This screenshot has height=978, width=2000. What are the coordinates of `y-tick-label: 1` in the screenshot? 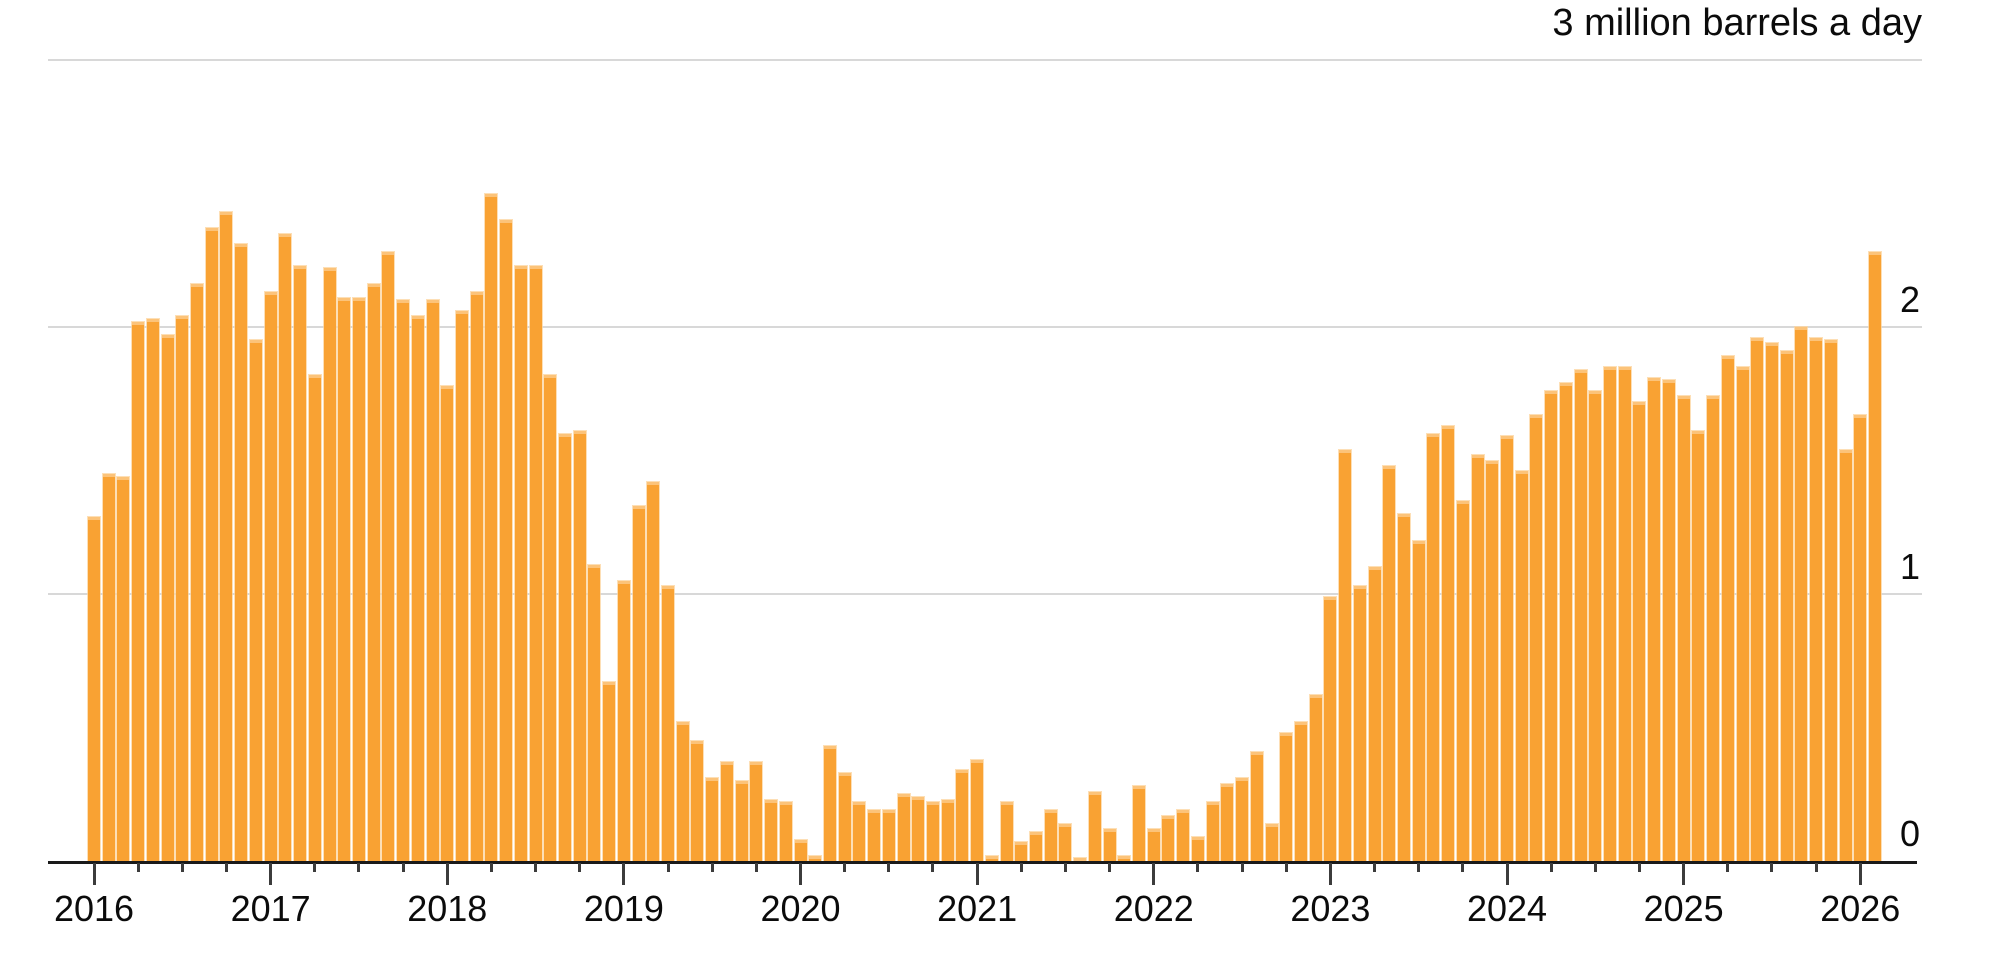 It's located at (1910, 566).